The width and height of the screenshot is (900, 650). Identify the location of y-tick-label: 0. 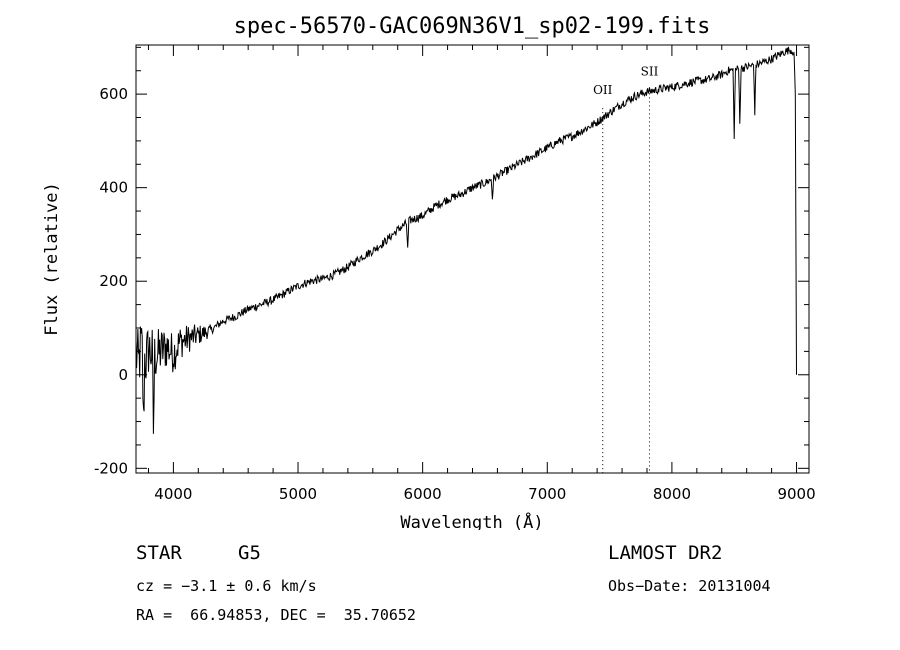
(123, 375).